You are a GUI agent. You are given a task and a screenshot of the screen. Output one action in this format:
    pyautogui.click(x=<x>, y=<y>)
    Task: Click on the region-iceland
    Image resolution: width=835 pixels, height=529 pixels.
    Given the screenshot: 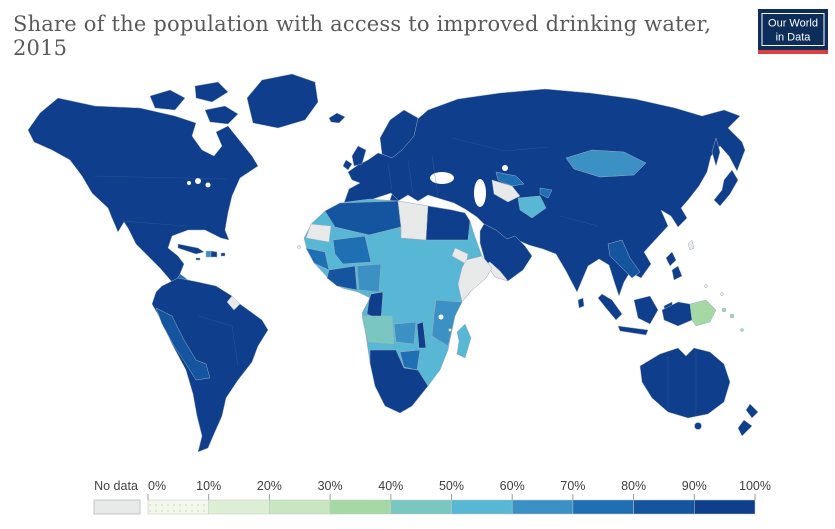 What is the action you would take?
    pyautogui.click(x=337, y=118)
    